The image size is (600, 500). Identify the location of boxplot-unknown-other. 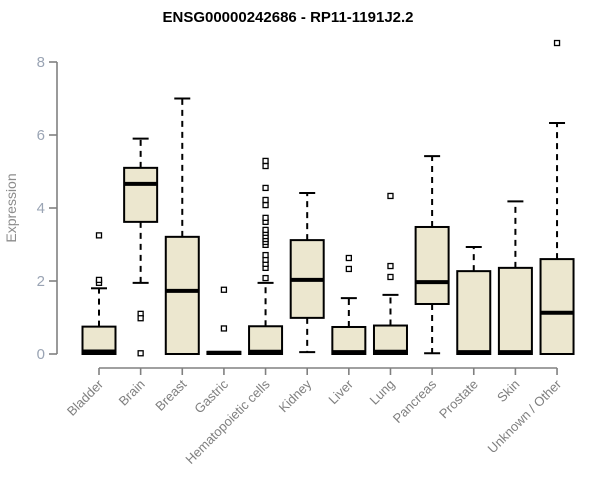
(557, 197).